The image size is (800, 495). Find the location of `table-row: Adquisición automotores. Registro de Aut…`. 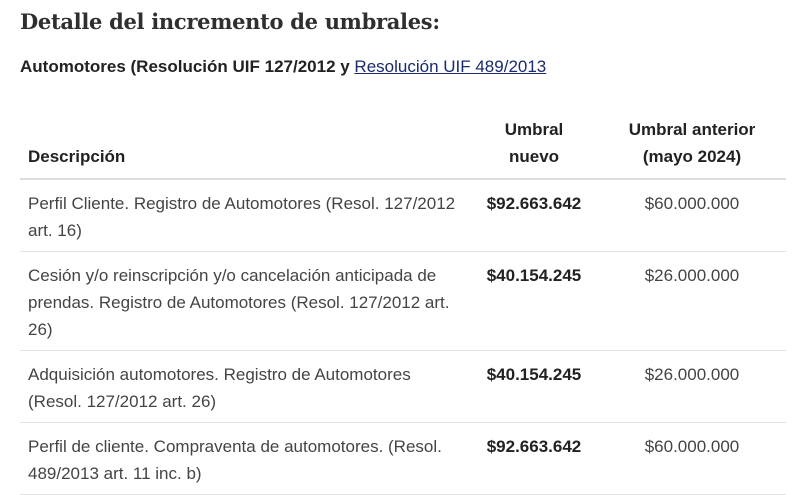

table-row: Adquisición automotores. Registro de Aut… is located at coordinates (403, 386).